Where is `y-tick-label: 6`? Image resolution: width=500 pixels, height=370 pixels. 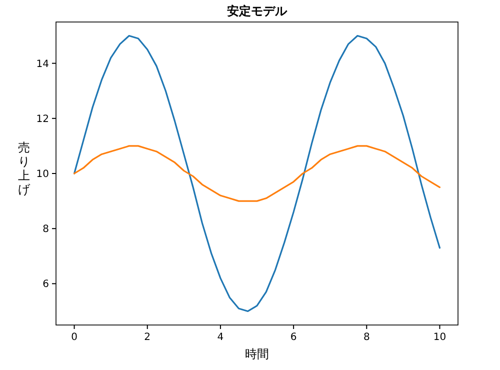
y-tick-label: 6 is located at coordinates (45, 284).